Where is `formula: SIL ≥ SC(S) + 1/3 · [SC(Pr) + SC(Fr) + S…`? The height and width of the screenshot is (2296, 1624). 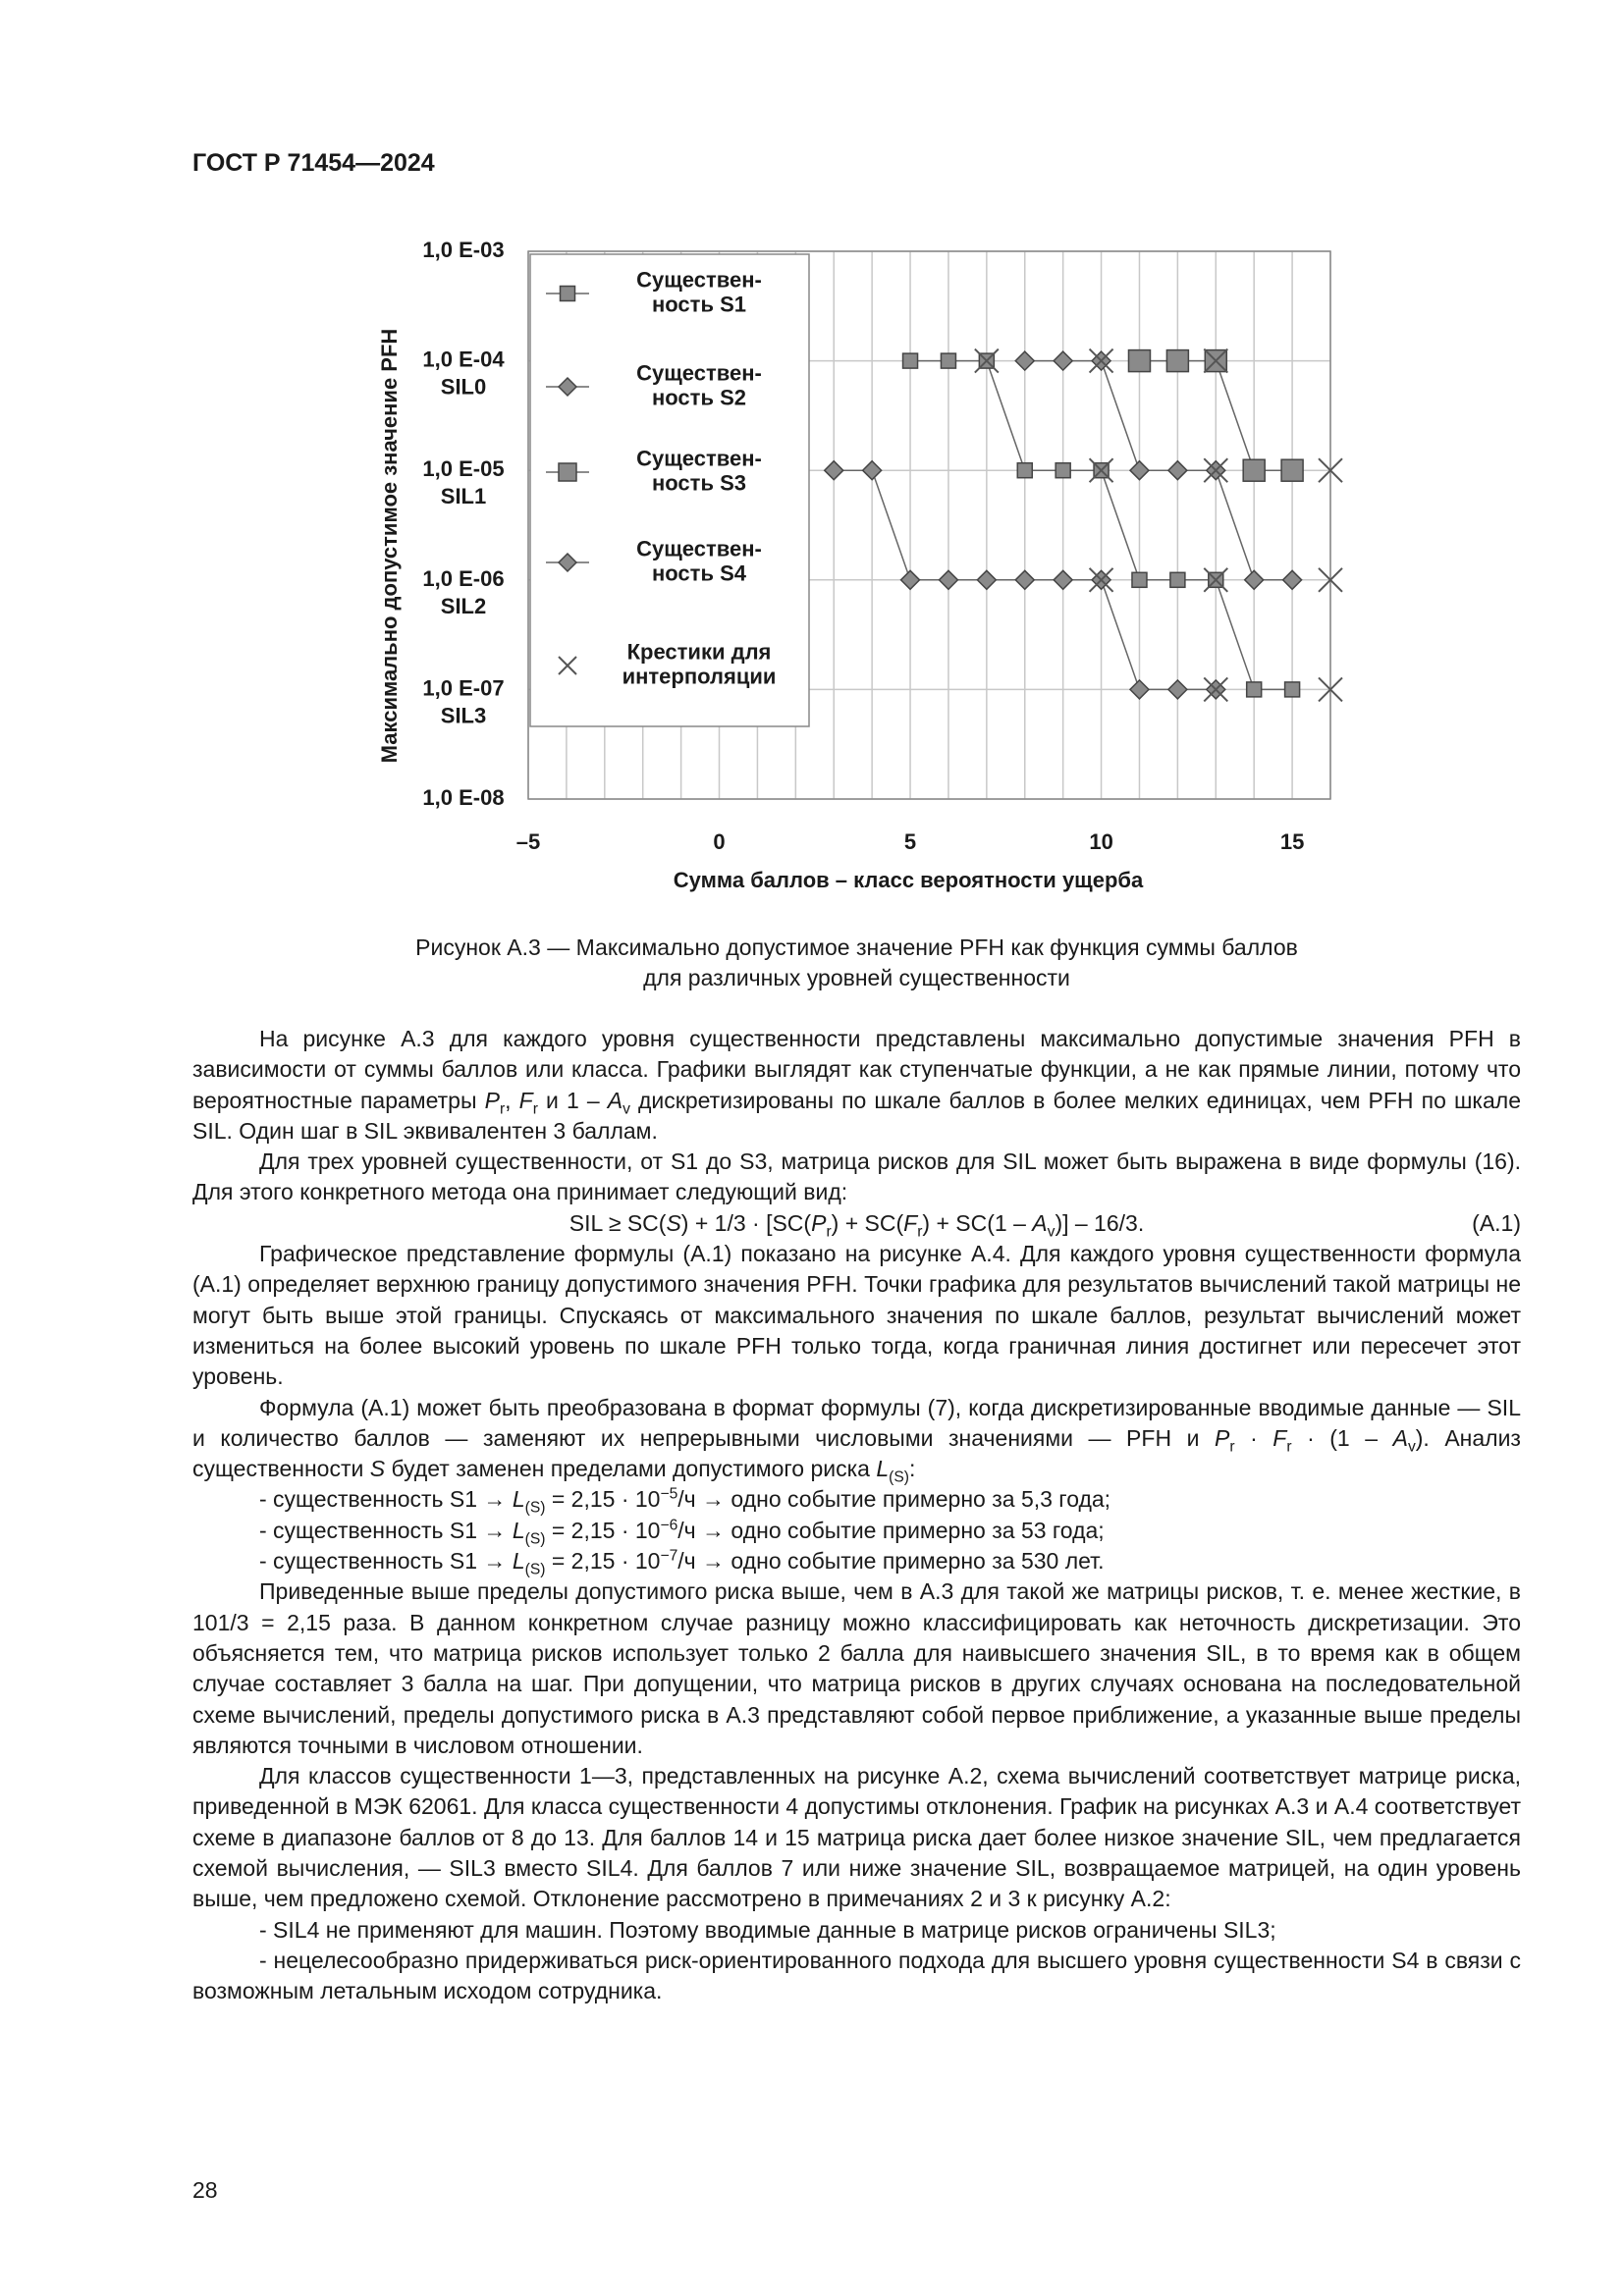
formula: SIL ≥ SC(S) + 1/3 · [SC(Pr) + SC(Fr) + S… is located at coordinates (856, 1224).